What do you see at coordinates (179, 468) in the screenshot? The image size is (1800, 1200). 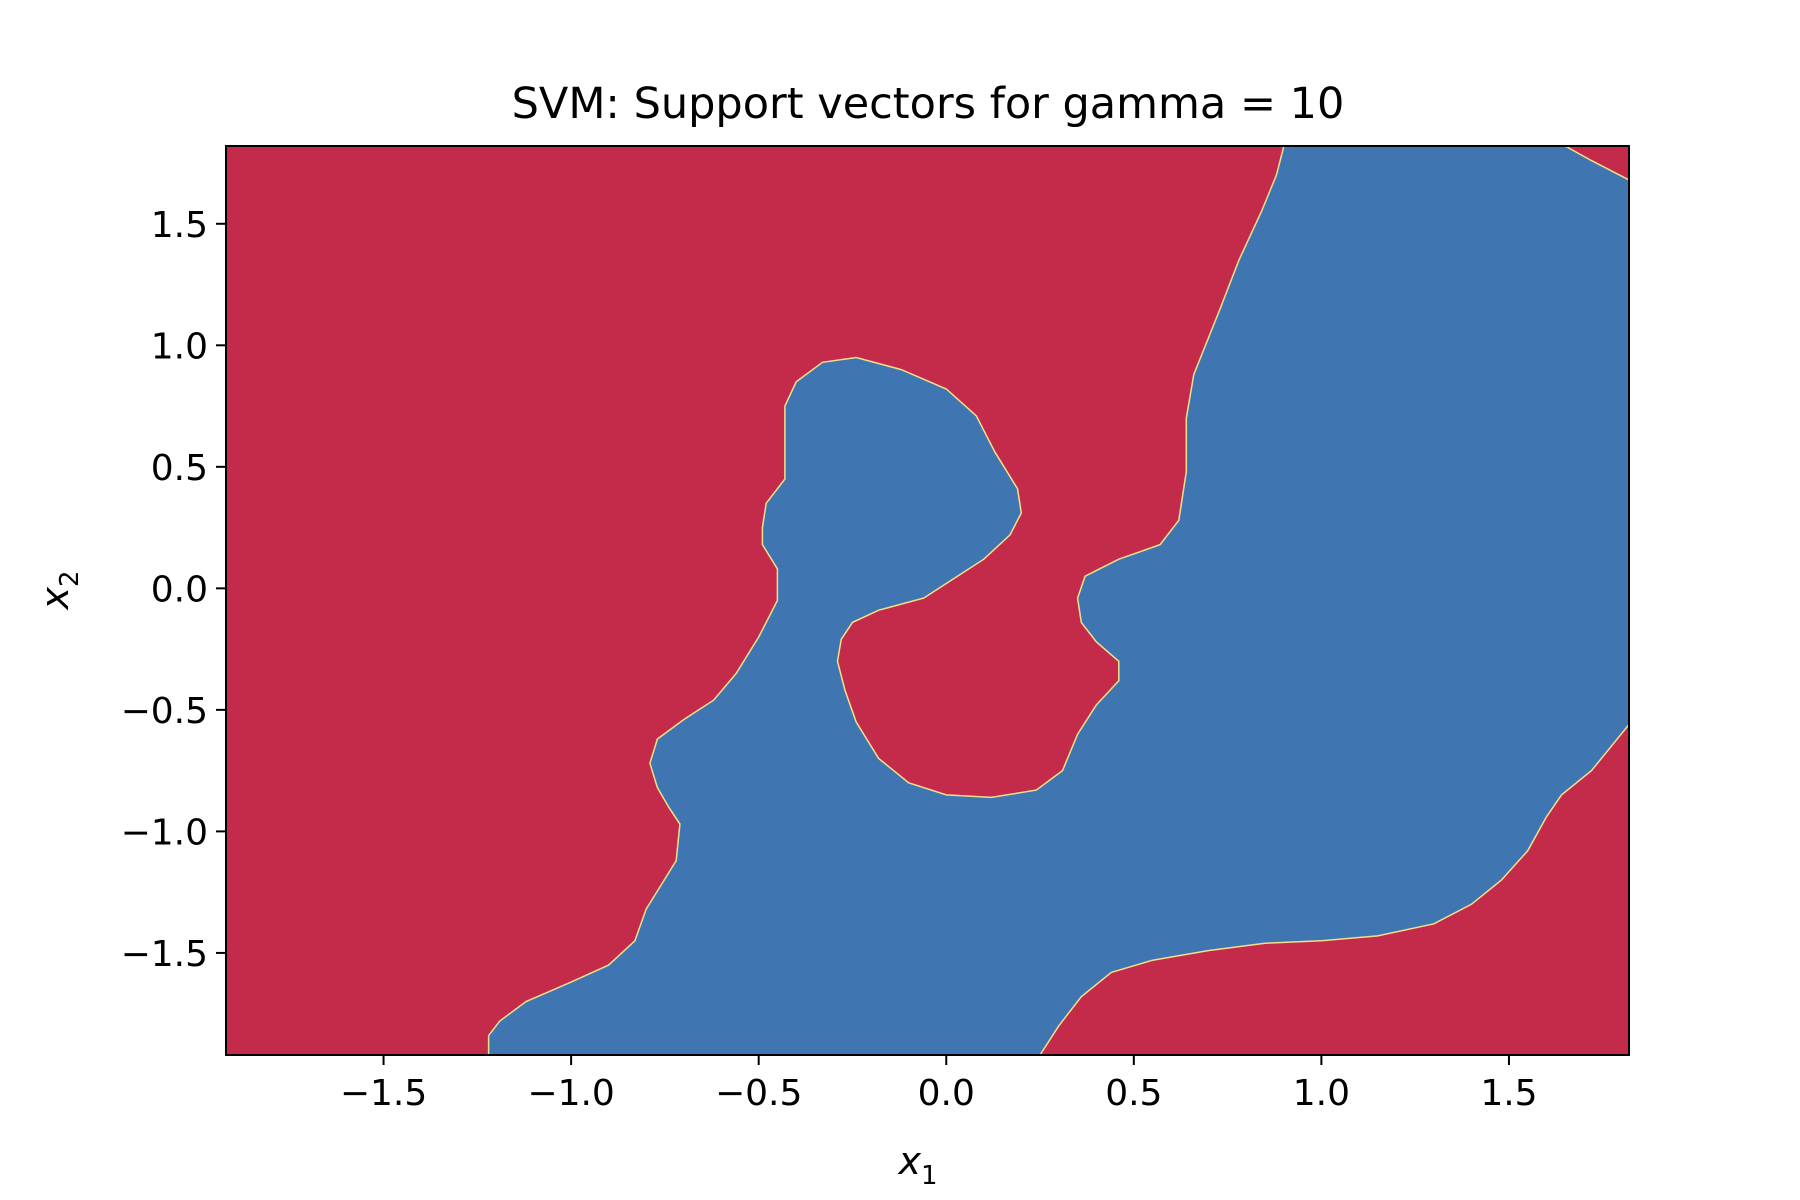 I see `y-tick-label: 0.5` at bounding box center [179, 468].